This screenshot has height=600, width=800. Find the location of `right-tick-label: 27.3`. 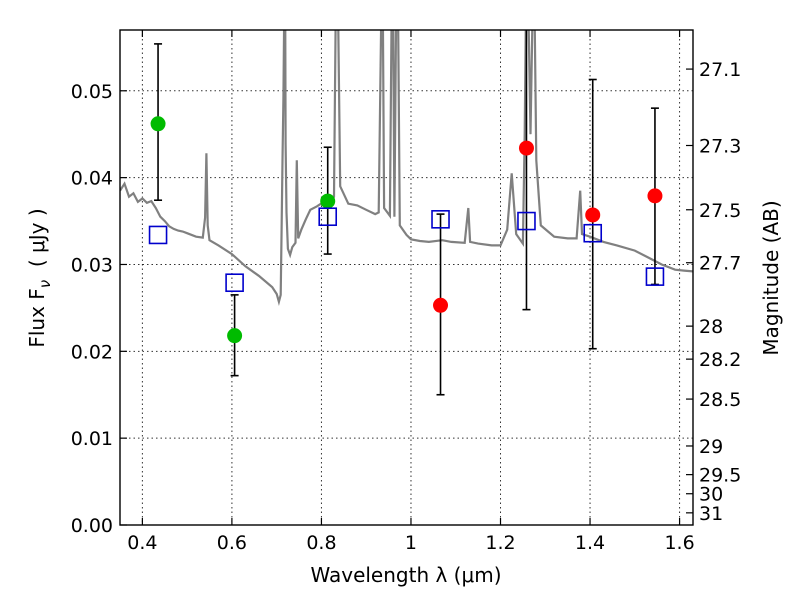

right-tick-label: 27.3 is located at coordinates (720, 147).